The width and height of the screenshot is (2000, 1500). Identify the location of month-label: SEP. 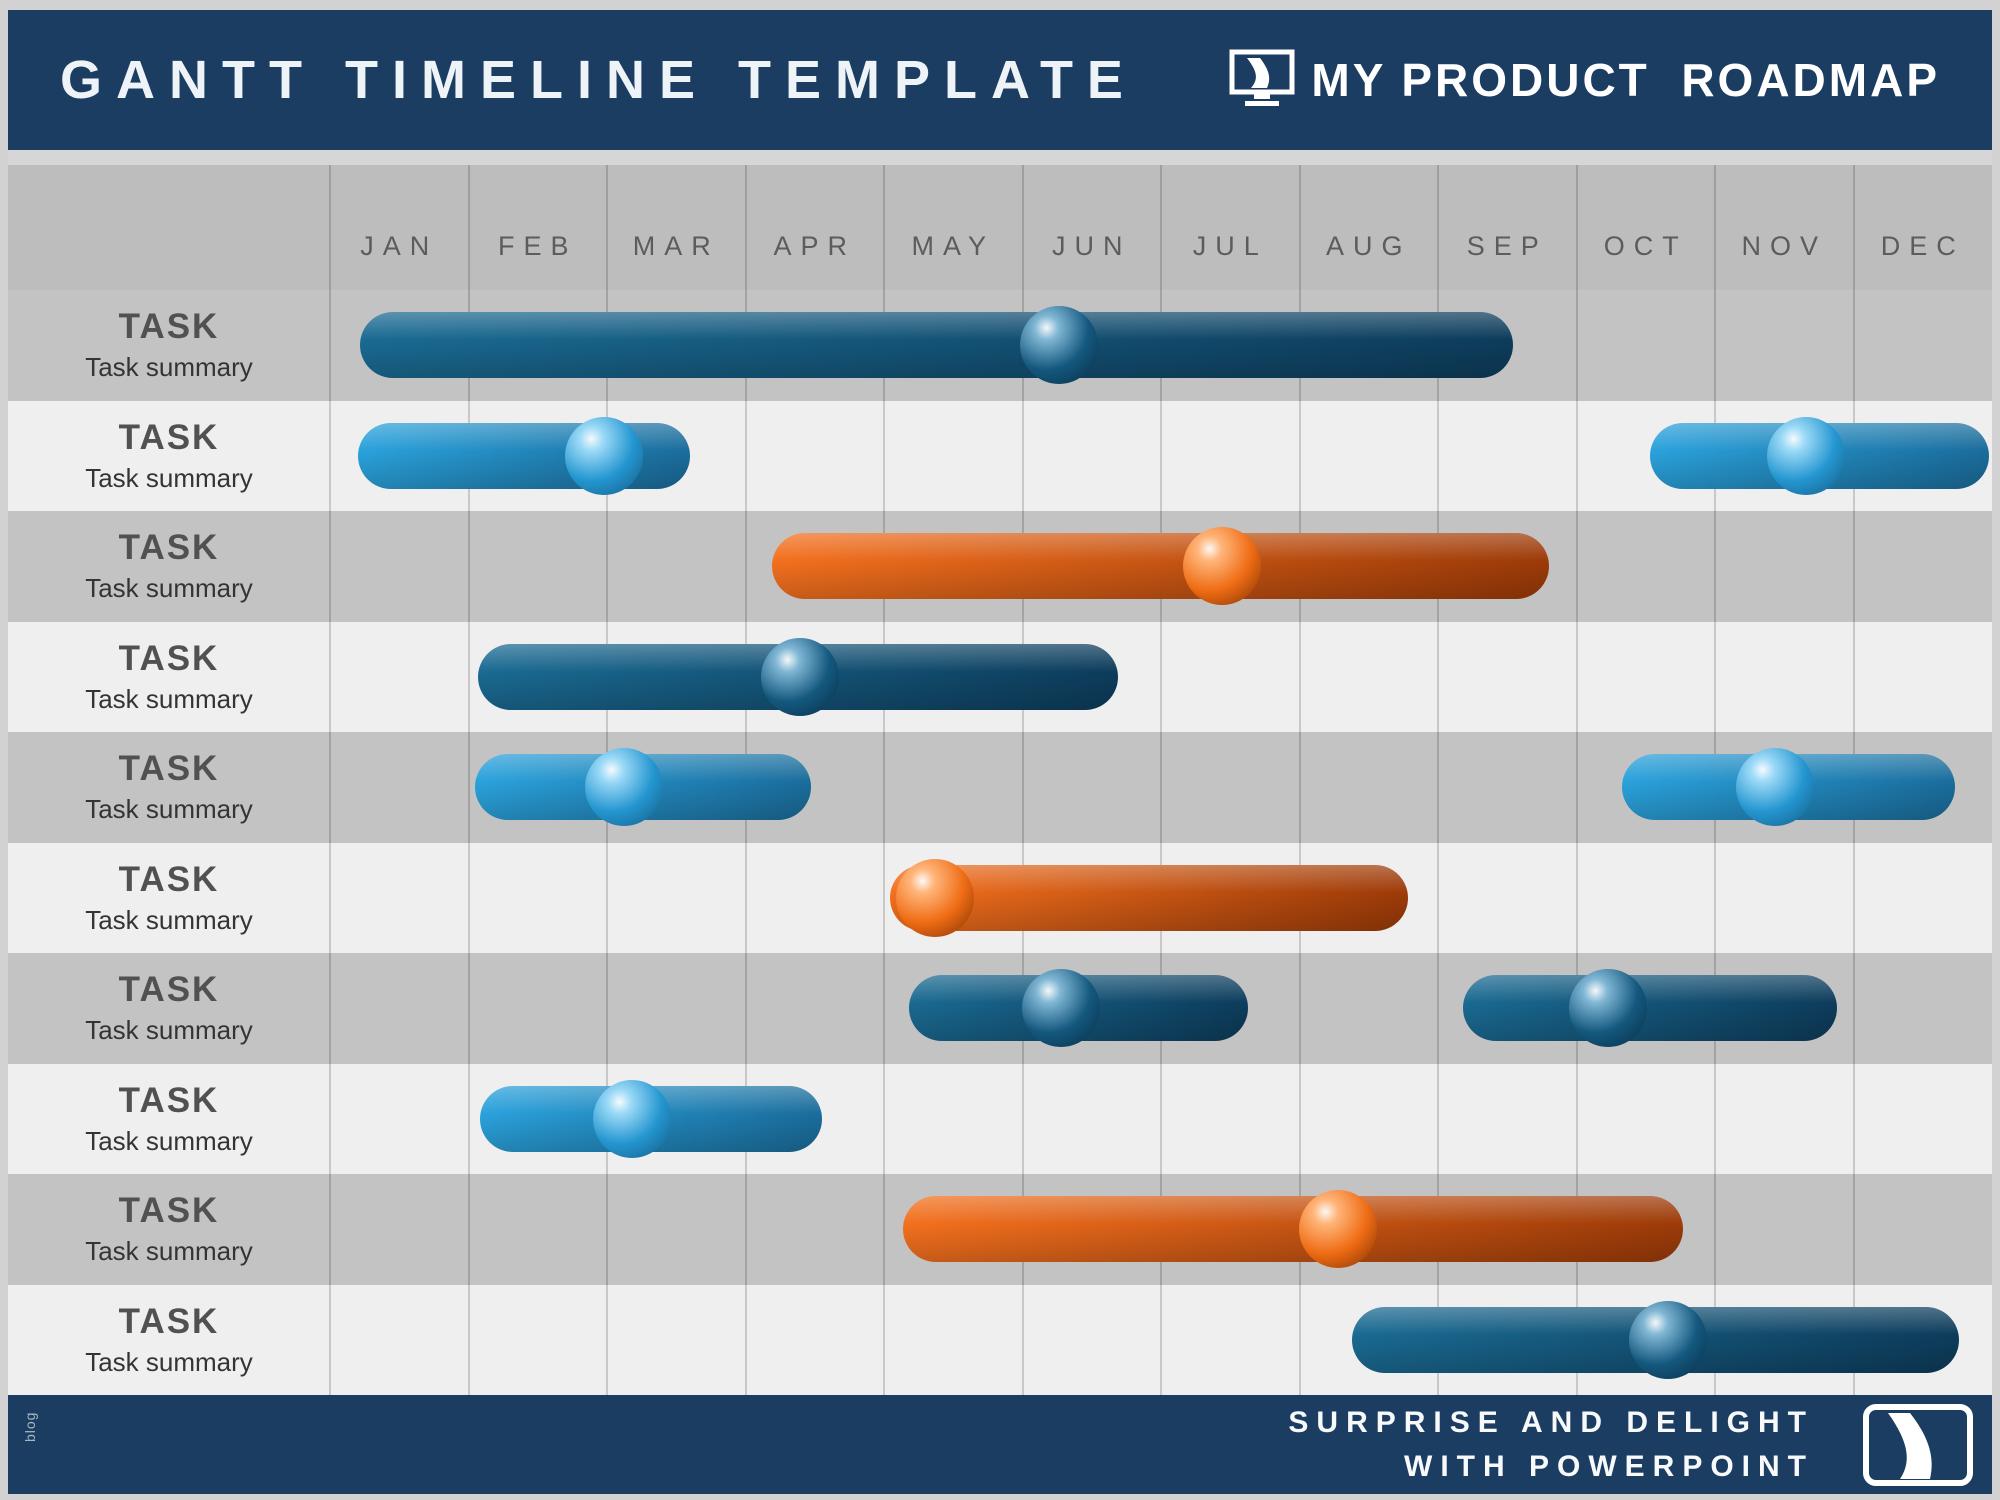
(1507, 246).